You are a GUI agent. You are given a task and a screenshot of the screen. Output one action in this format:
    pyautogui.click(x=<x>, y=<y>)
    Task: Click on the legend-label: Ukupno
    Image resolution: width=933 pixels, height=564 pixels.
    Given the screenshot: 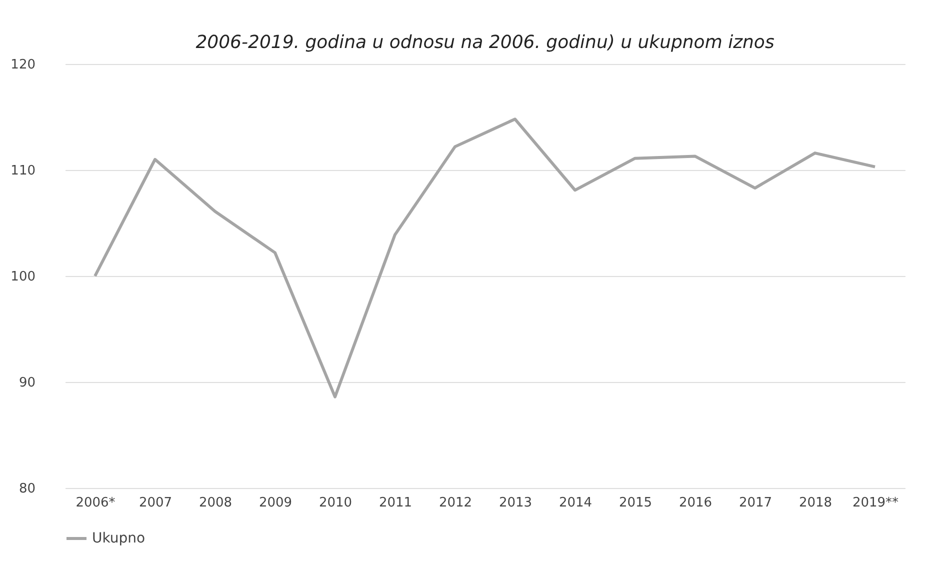 What is the action you would take?
    pyautogui.click(x=119, y=538)
    